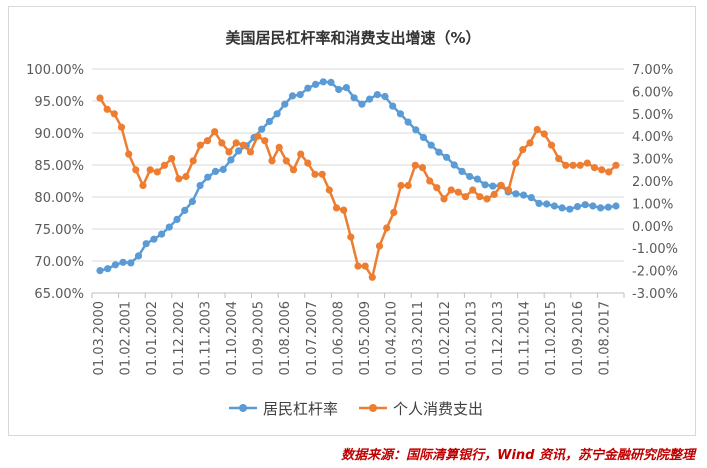 The height and width of the screenshot is (468, 707). I want to click on right-tick-label: -2.00%, so click(655, 272).